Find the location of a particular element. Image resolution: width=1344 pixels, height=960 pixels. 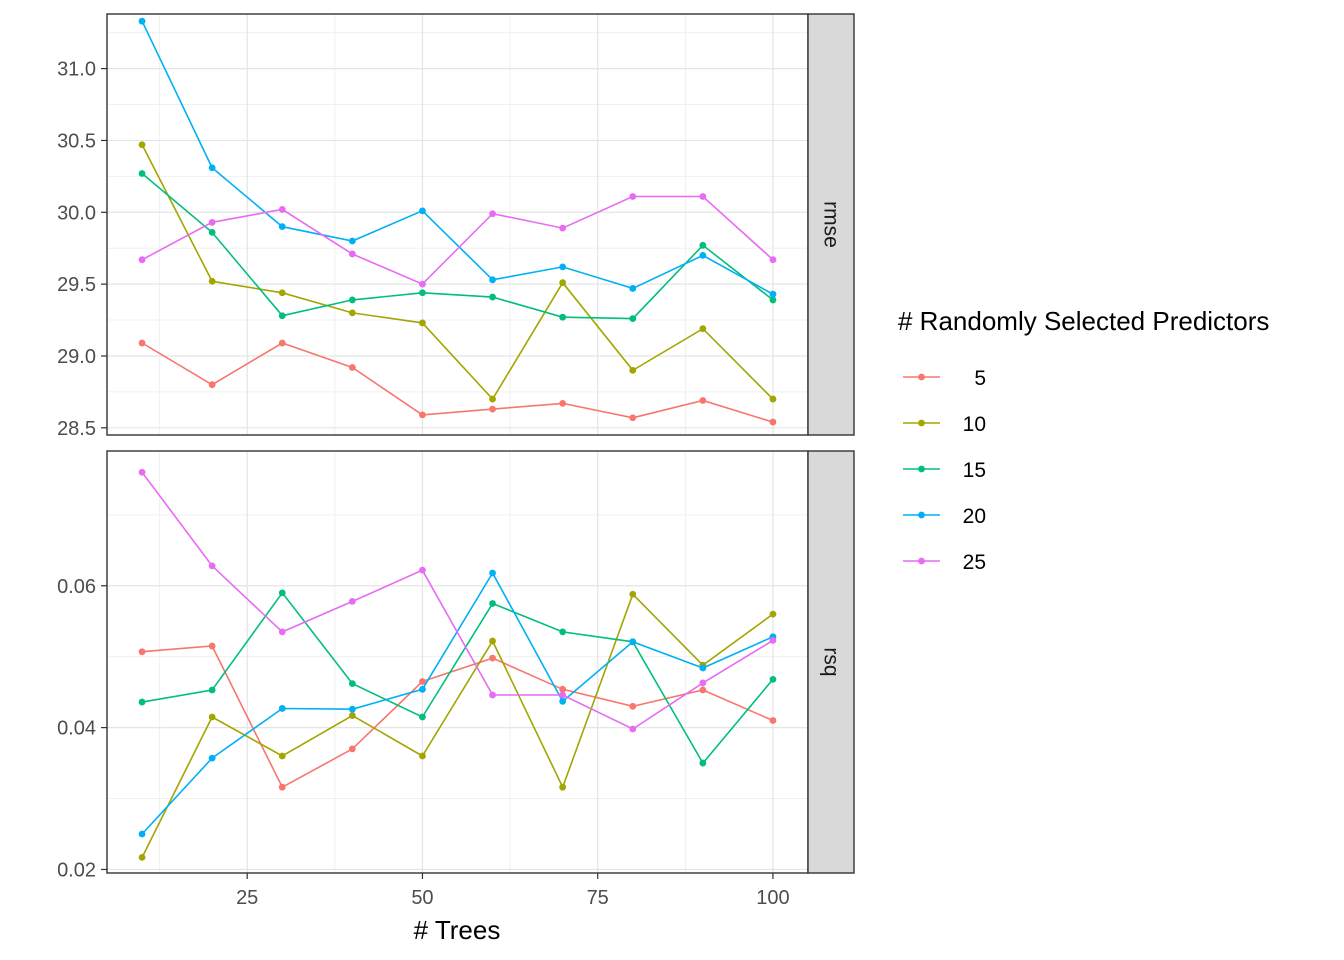

y-tick-label: 31.0 is located at coordinates (76, 70).